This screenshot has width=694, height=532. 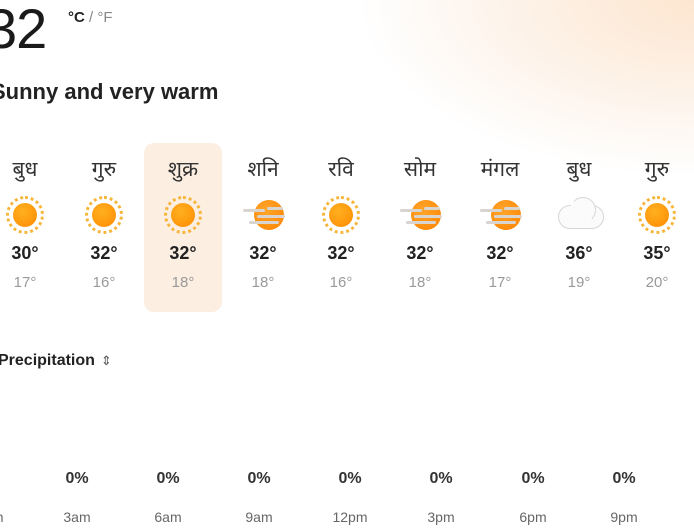 I want to click on day-card: गुरु 32° 16°, so click(x=104, y=227).